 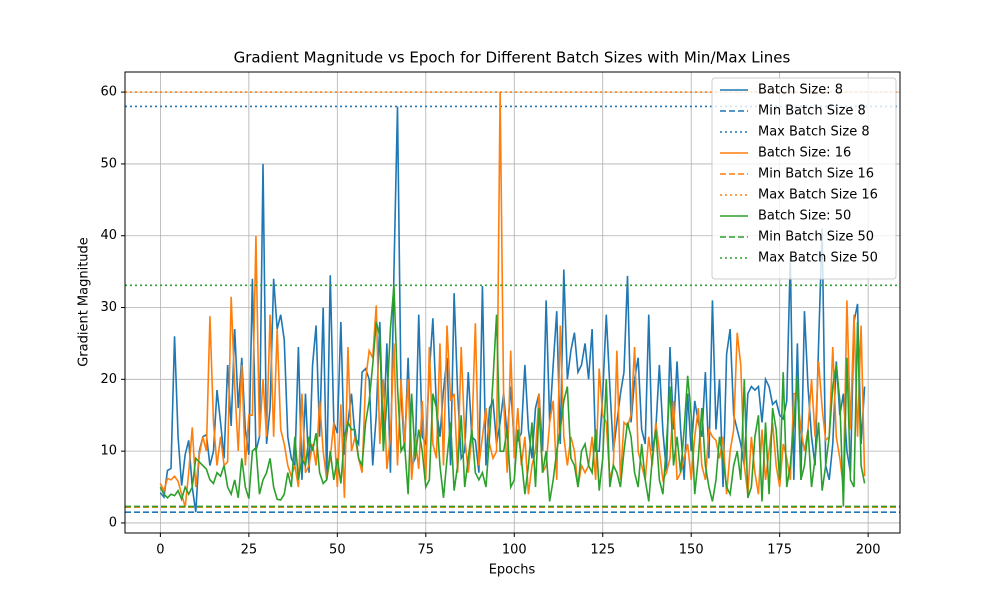 What do you see at coordinates (812, 111) in the screenshot?
I see `legend-label: Min Batch Size 8` at bounding box center [812, 111].